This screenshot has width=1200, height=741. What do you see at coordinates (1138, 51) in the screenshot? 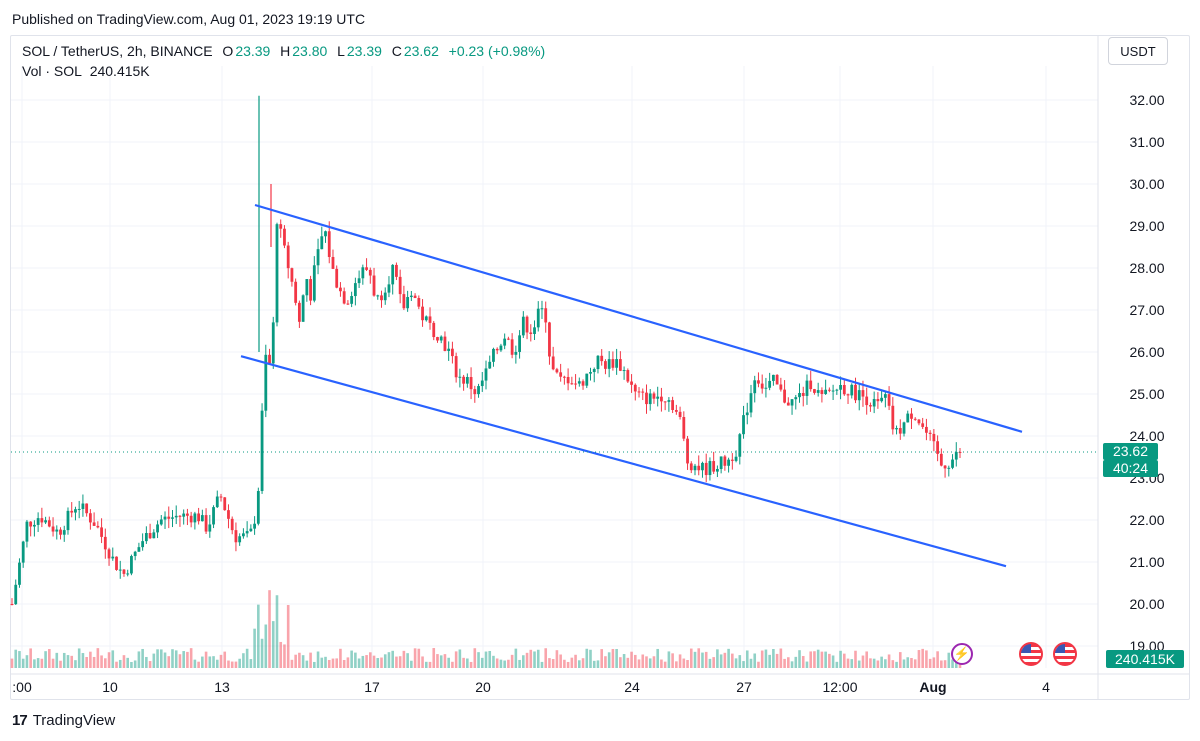
I see `currency-button: USDT` at bounding box center [1138, 51].